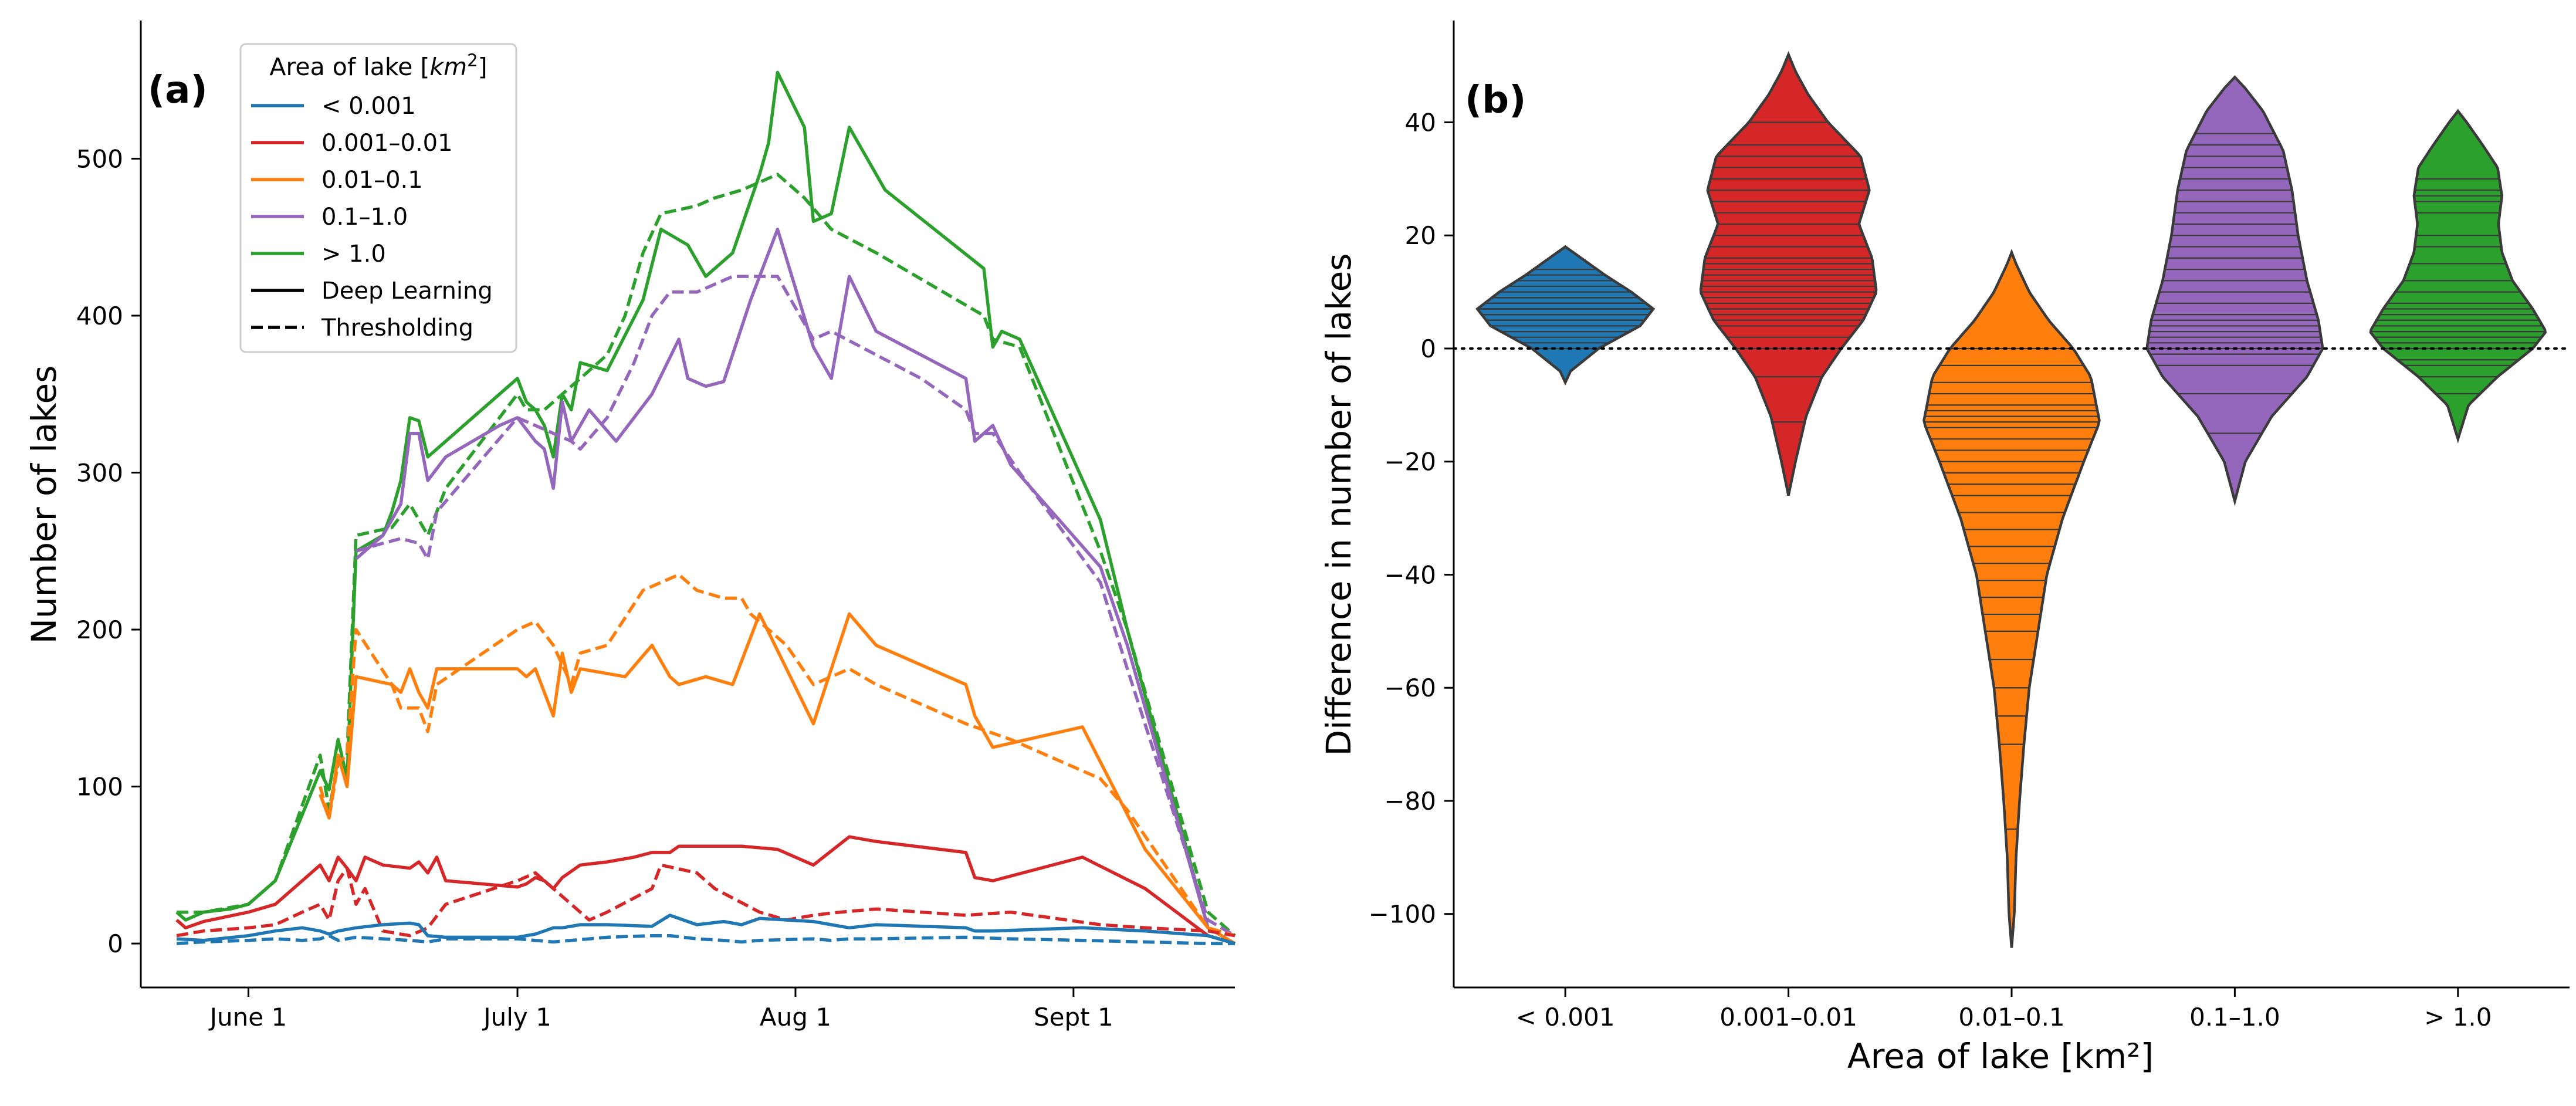 The height and width of the screenshot is (1106, 2576). Describe the element at coordinates (1410, 462) in the screenshot. I see `y-tick-label: −20` at that location.